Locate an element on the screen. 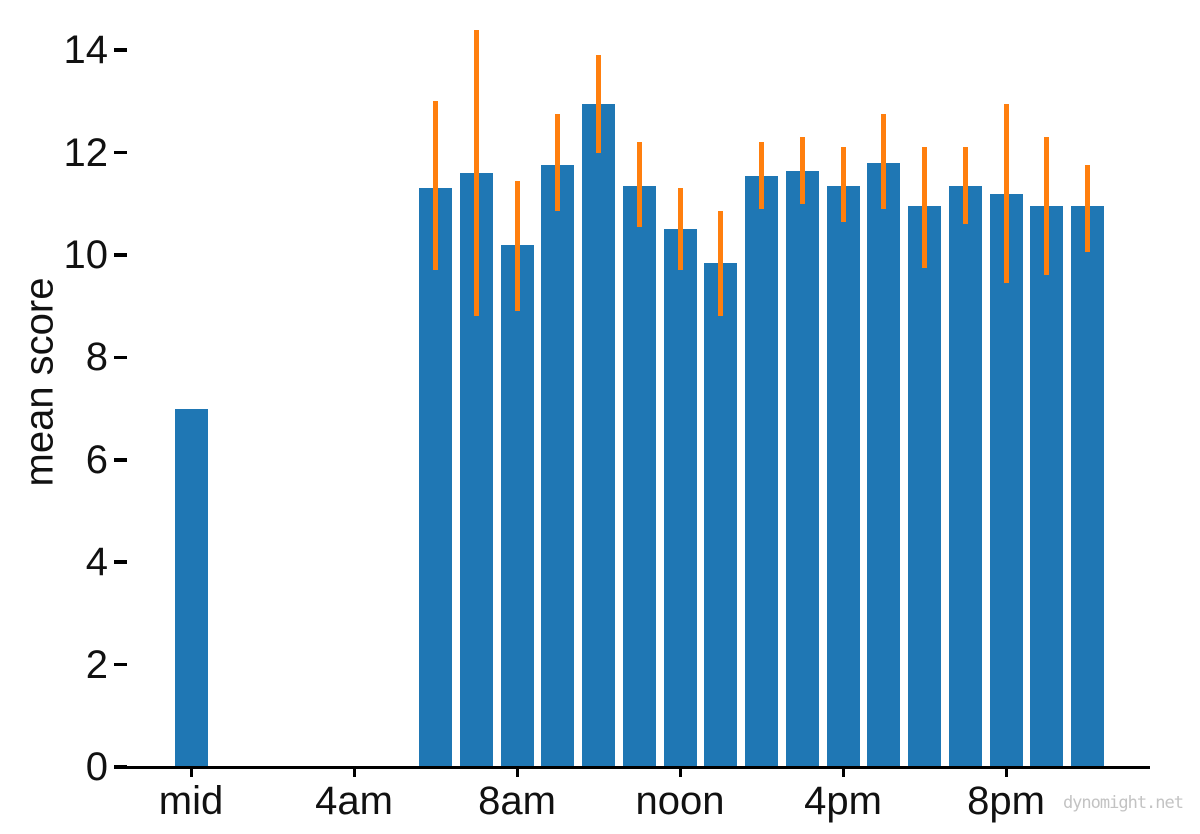 The height and width of the screenshot is (834, 1200). y-tick-label-12: 12 is located at coordinates (86, 152).